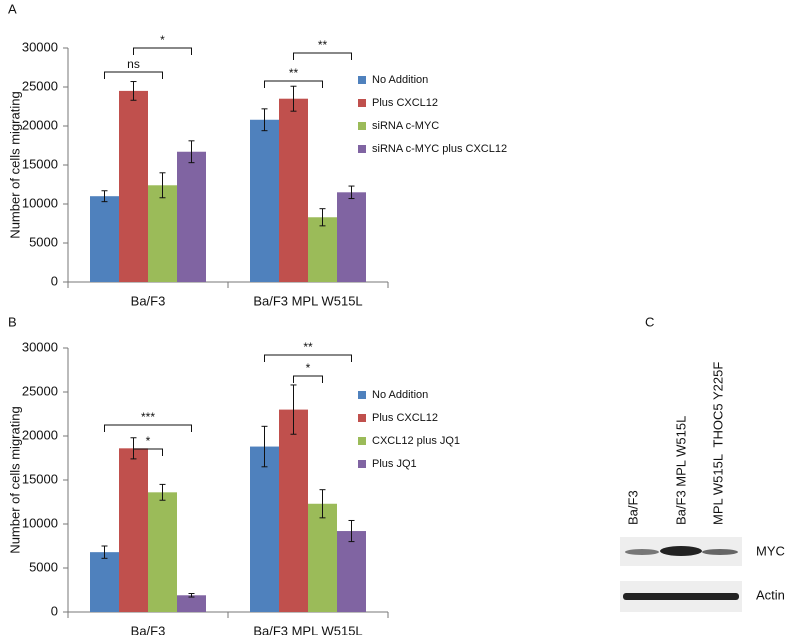 The image size is (787, 635). I want to click on panel-label: B, so click(12, 321).